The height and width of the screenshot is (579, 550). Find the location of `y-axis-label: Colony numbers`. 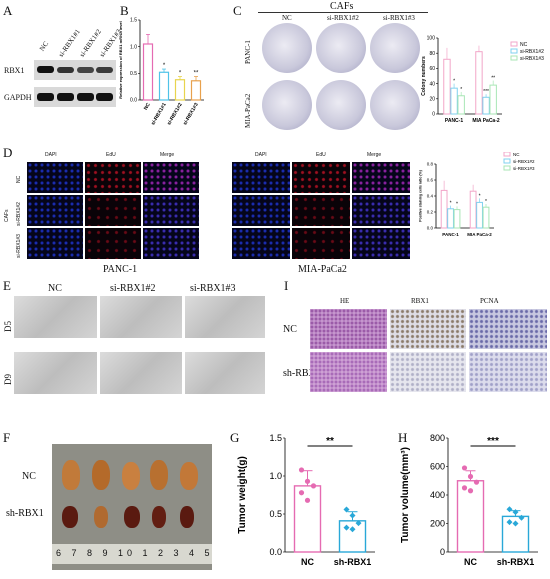

y-axis-label: Colony numbers is located at coordinates (424, 76).